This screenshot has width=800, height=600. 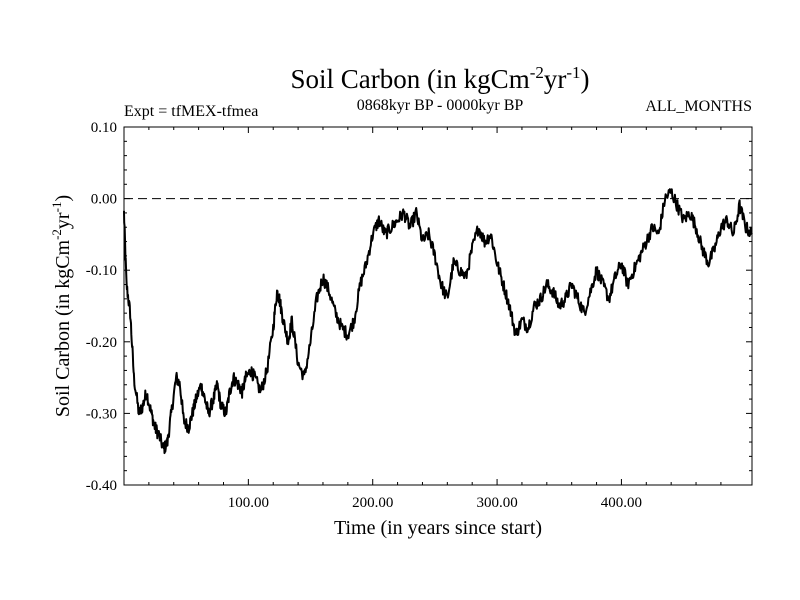 I want to click on chart-title-sup2: -1, so click(x=573, y=72).